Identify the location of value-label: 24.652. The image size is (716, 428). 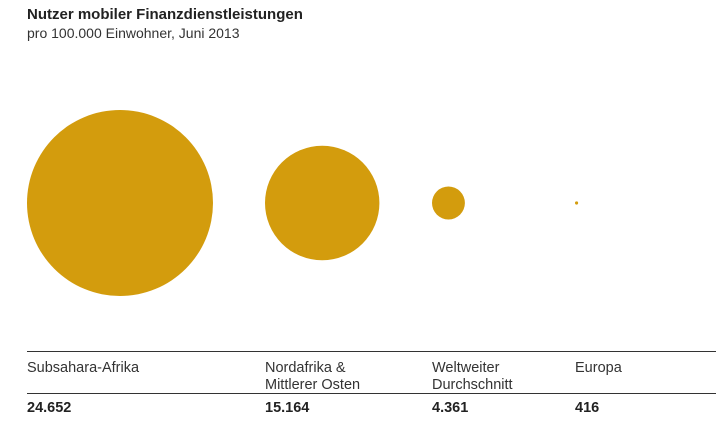
(49, 408).